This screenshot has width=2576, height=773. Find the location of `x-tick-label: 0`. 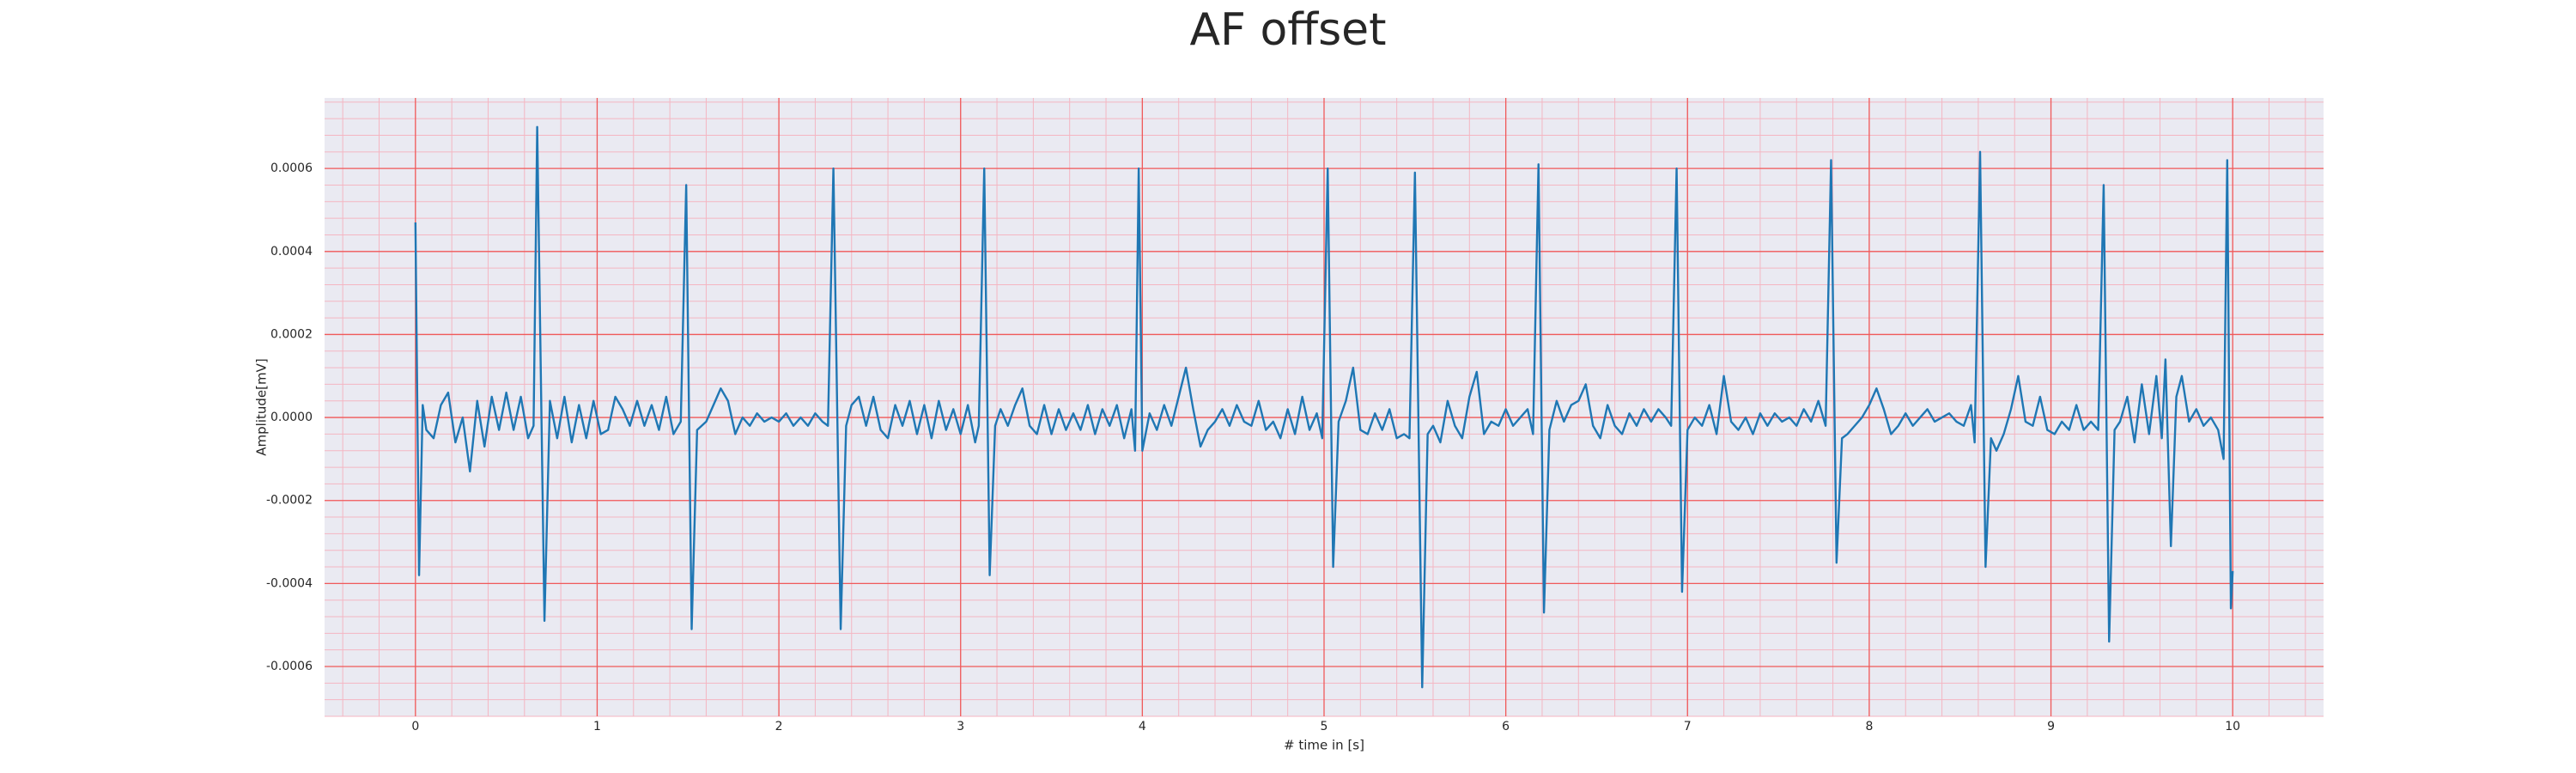

x-tick-label: 0 is located at coordinates (415, 726).